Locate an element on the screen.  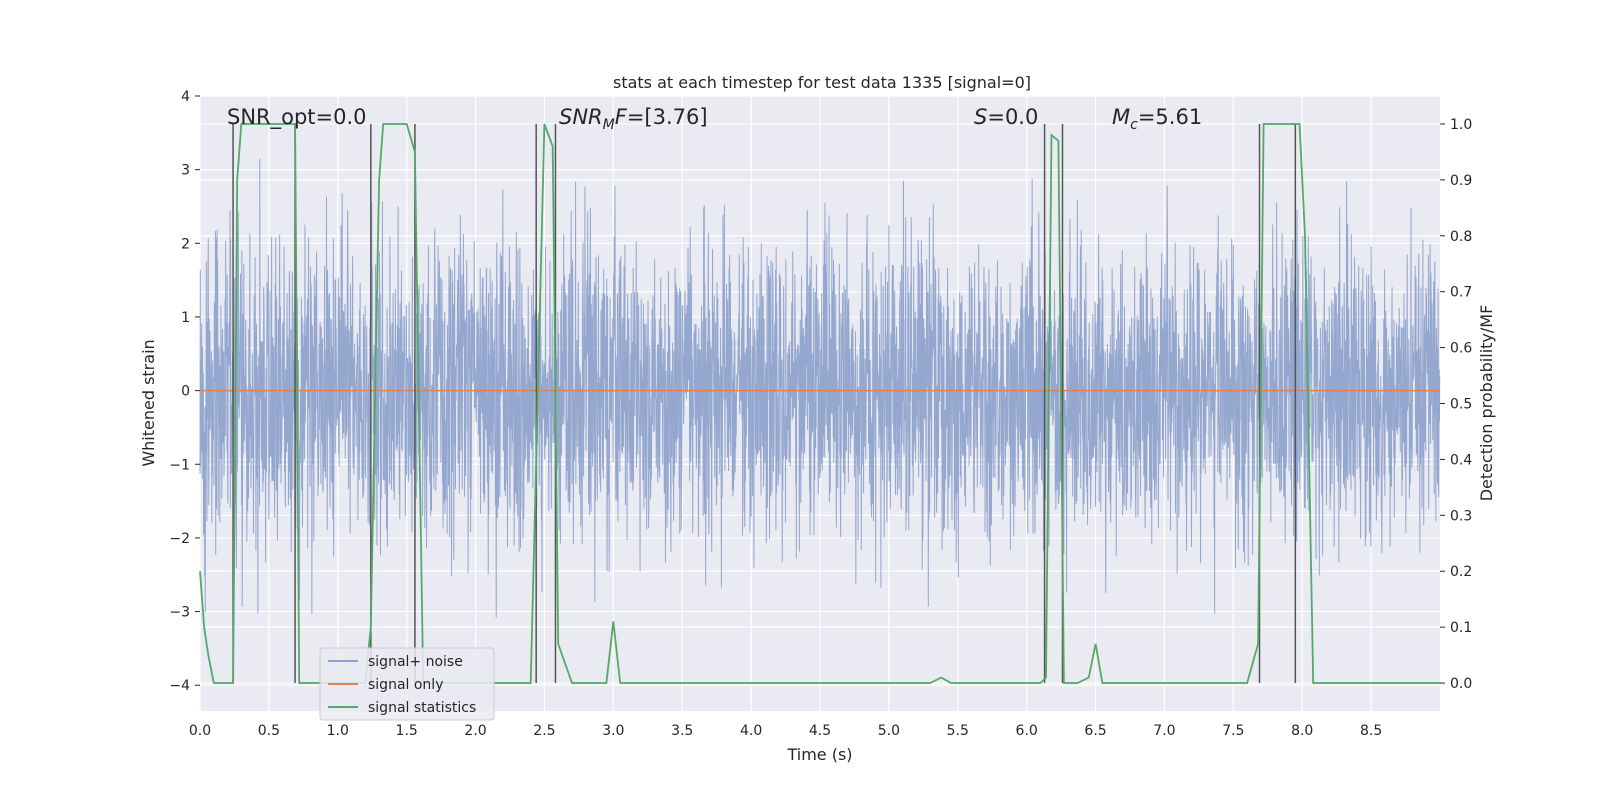
y-tick-label: 3 is located at coordinates (185, 171).